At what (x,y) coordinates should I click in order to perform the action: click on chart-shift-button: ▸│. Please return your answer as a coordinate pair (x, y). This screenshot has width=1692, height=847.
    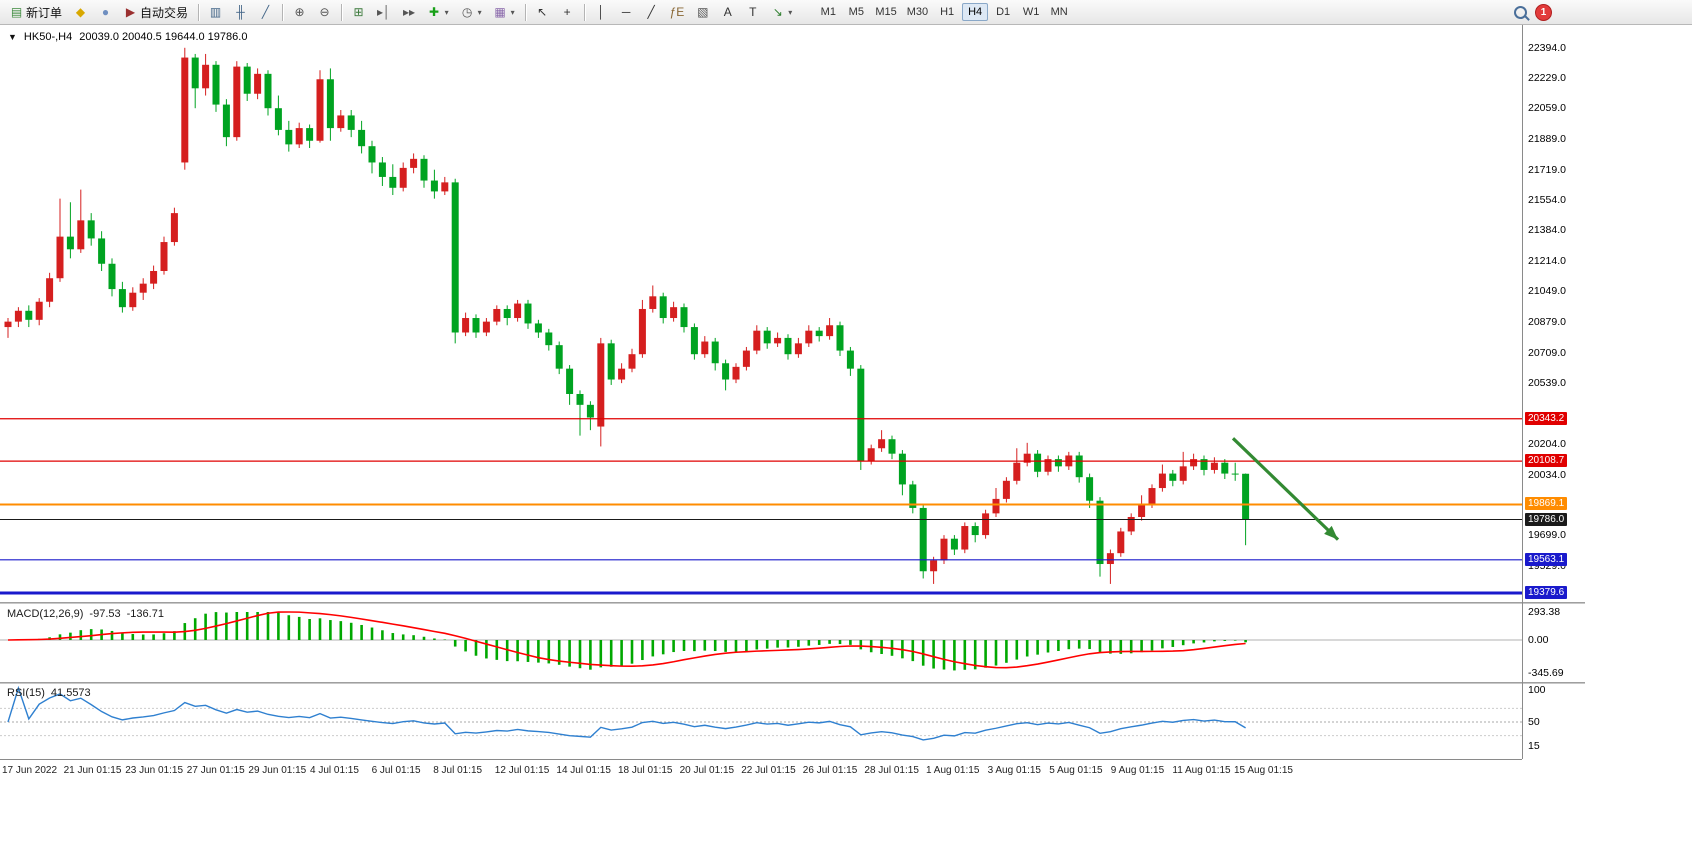
    Looking at the image, I should click on (384, 12).